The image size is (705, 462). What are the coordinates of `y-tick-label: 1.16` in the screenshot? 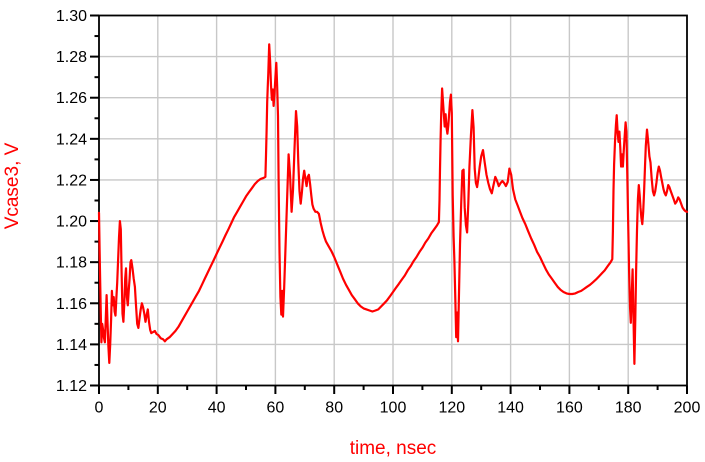 It's located at (71, 304).